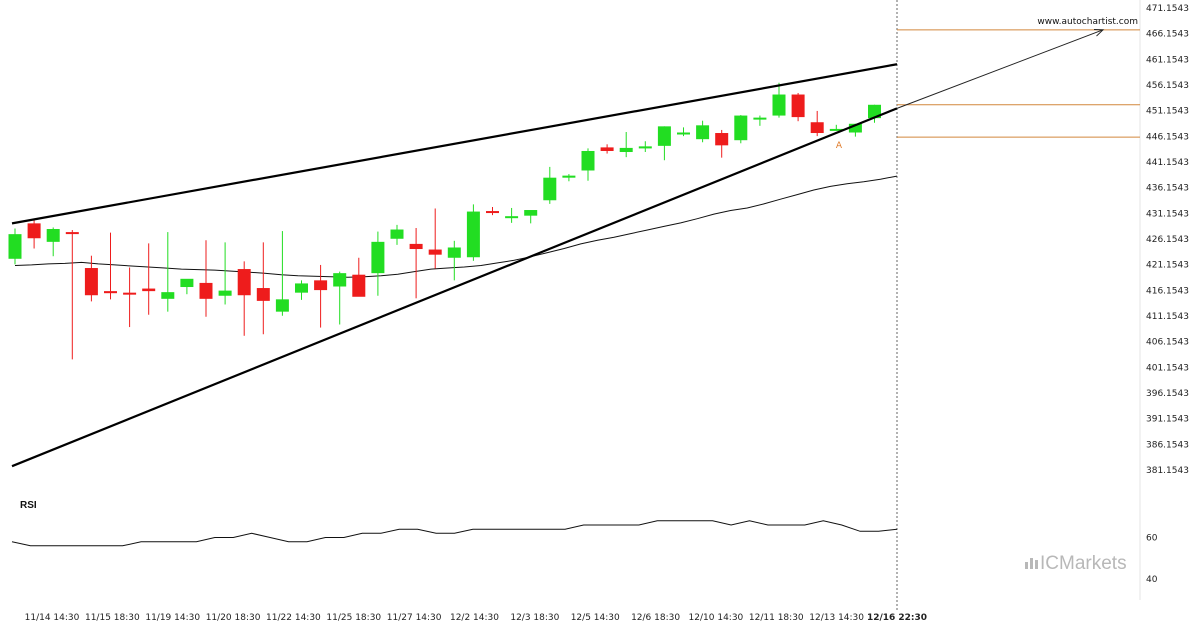  Describe the element at coordinates (1000, 69) in the screenshot. I see `forecast-arrow` at that location.